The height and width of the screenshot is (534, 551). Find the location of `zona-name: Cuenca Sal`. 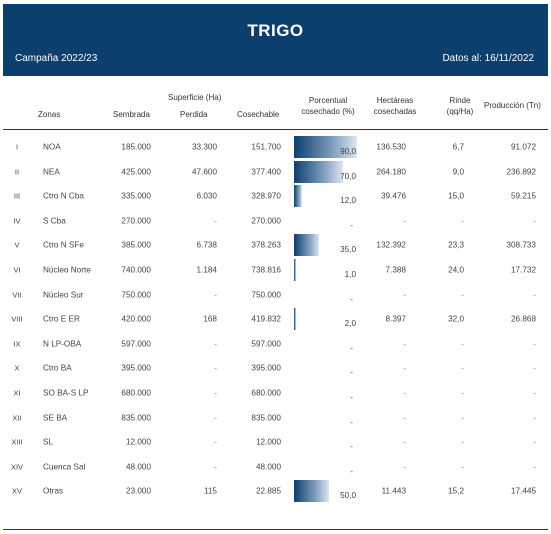

zona-name: Cuenca Sal is located at coordinates (64, 467).